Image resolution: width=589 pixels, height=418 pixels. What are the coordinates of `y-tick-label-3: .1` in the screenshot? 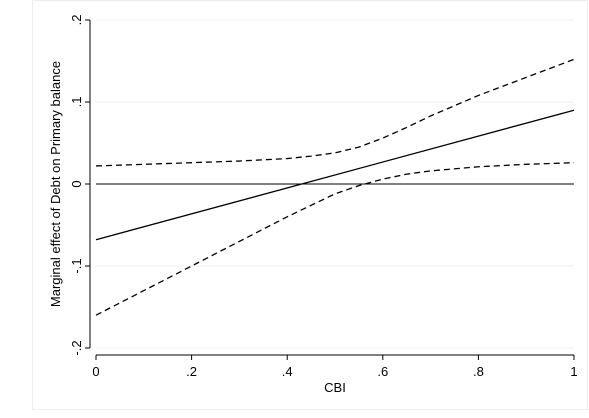 It's located at (76, 102).